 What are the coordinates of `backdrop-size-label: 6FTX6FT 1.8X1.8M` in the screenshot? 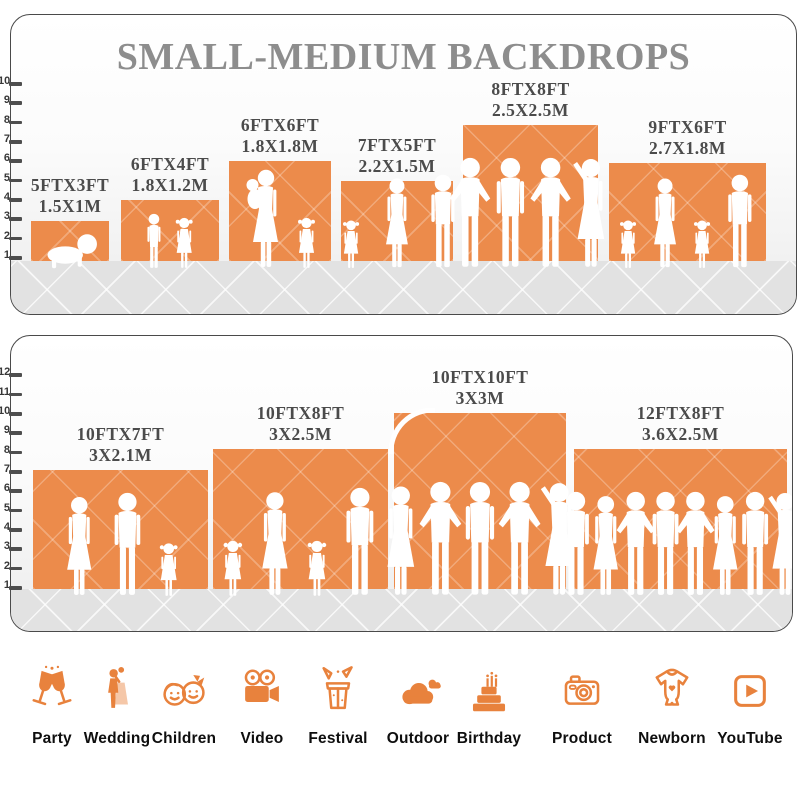 It's located at (280, 136).